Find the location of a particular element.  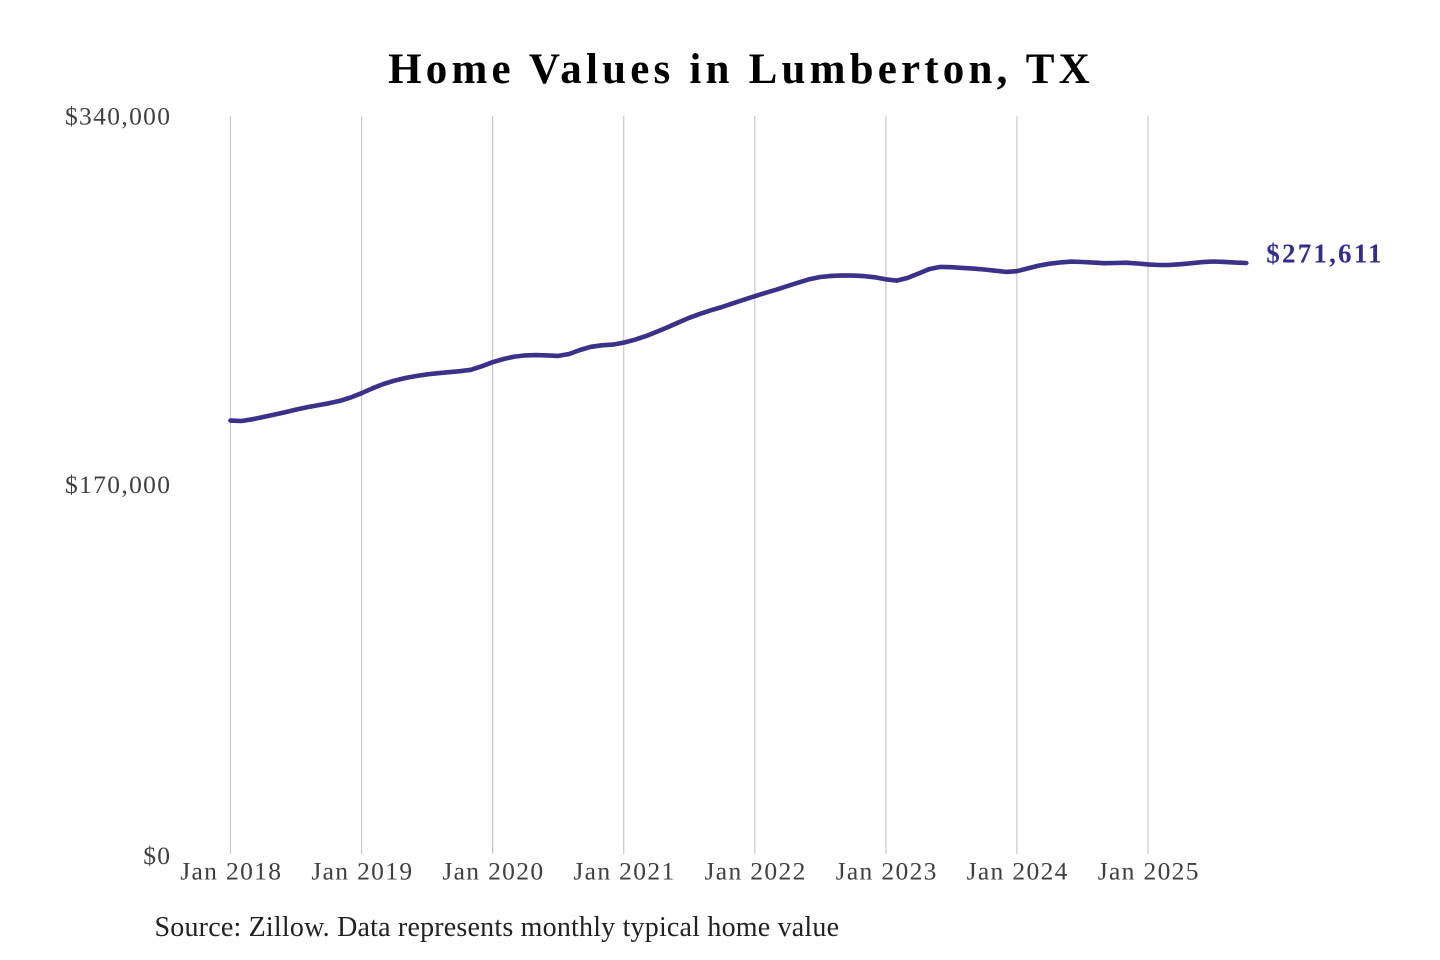

svg-text: Jan 2023 is located at coordinates (887, 871).